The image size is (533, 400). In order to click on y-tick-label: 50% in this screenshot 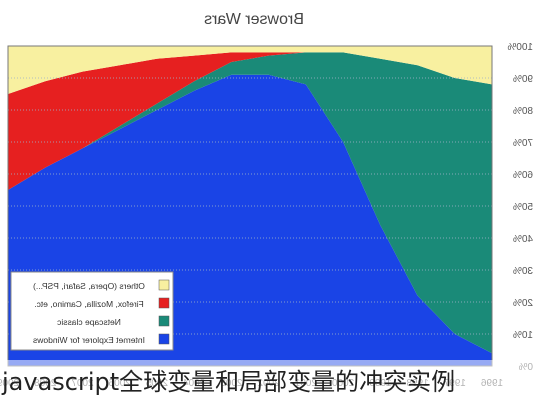, I will do `click(523, 207)`.